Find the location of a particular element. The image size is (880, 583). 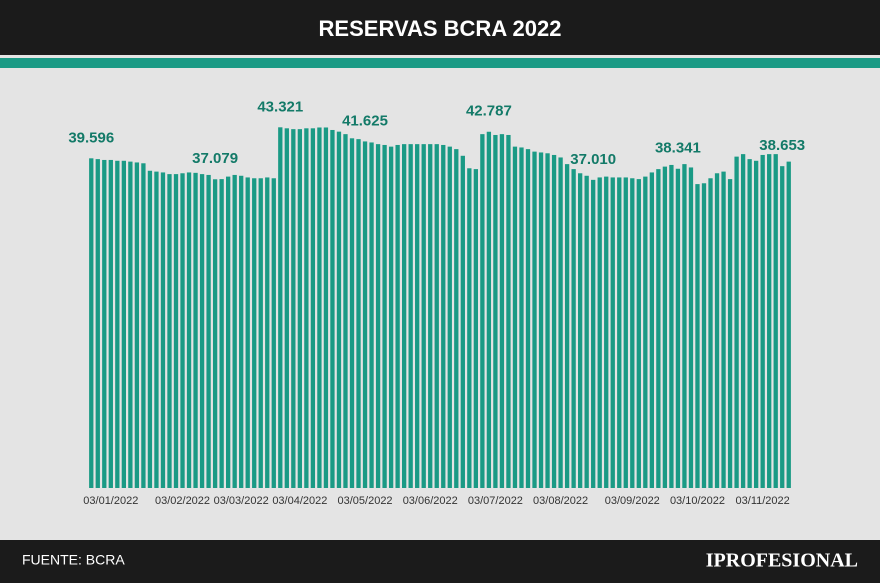

x-tick-label: 03/04/2022 is located at coordinates (299, 501).